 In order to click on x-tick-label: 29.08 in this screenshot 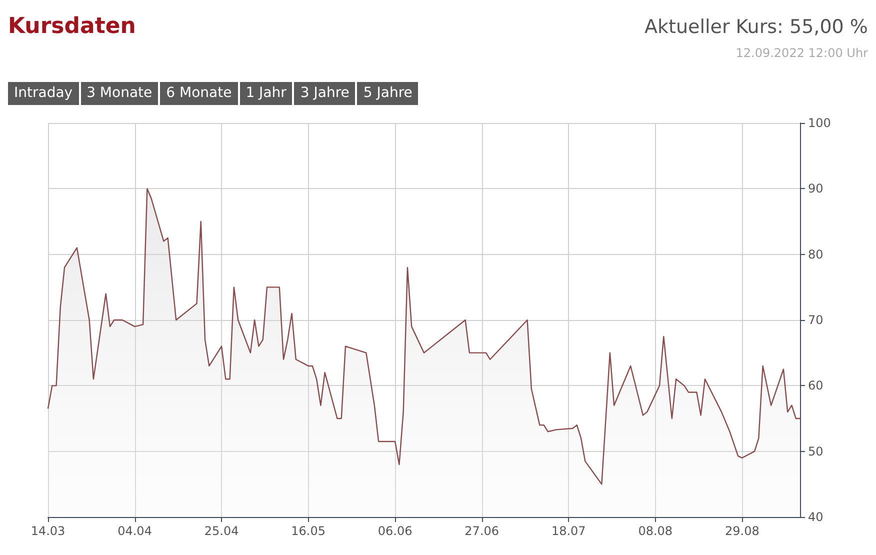, I will do `click(742, 531)`.